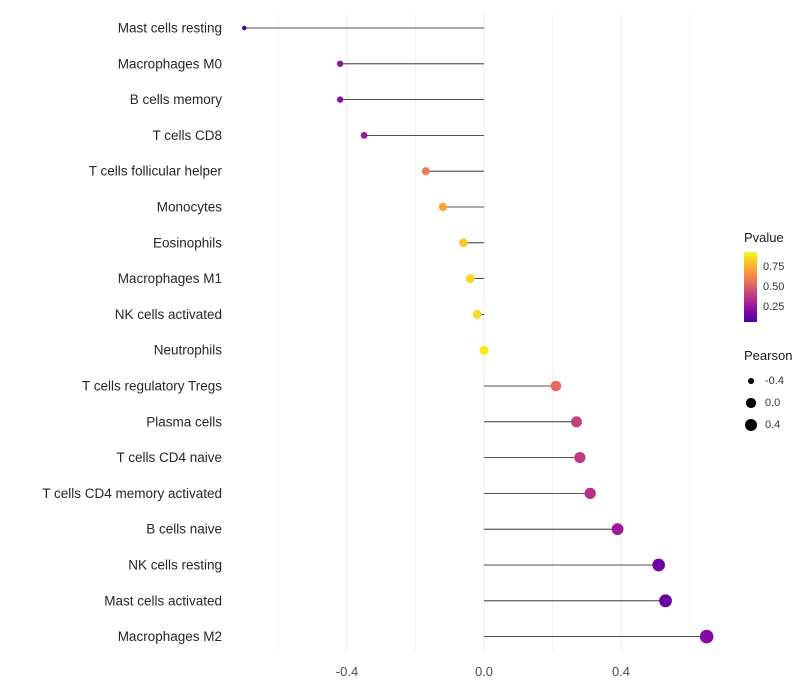 The width and height of the screenshot is (800, 700). I want to click on y-axis-label: T cells regulatory Tregs, so click(152, 386).